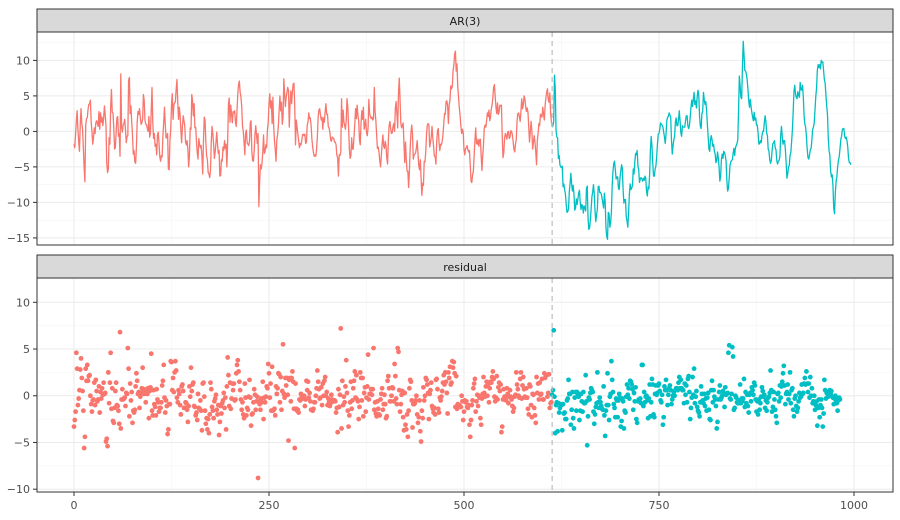 This screenshot has height=520, width=900. I want to click on y-tick-label: −5, so click(22, 167).